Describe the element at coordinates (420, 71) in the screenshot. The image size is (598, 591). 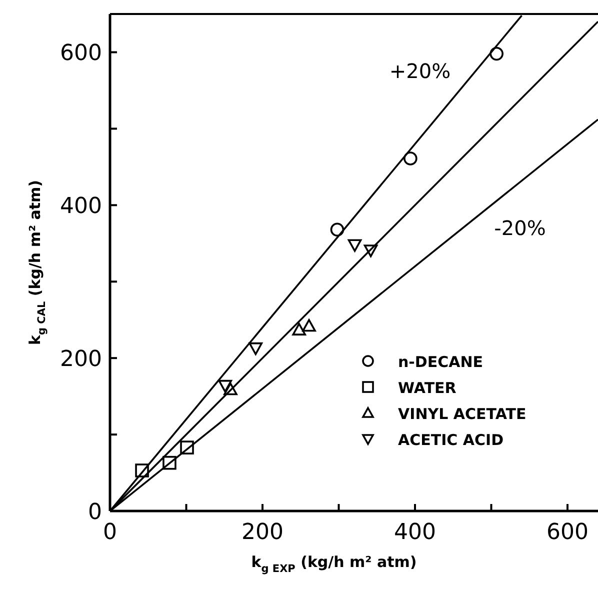
I see `annotation: +20%` at that location.